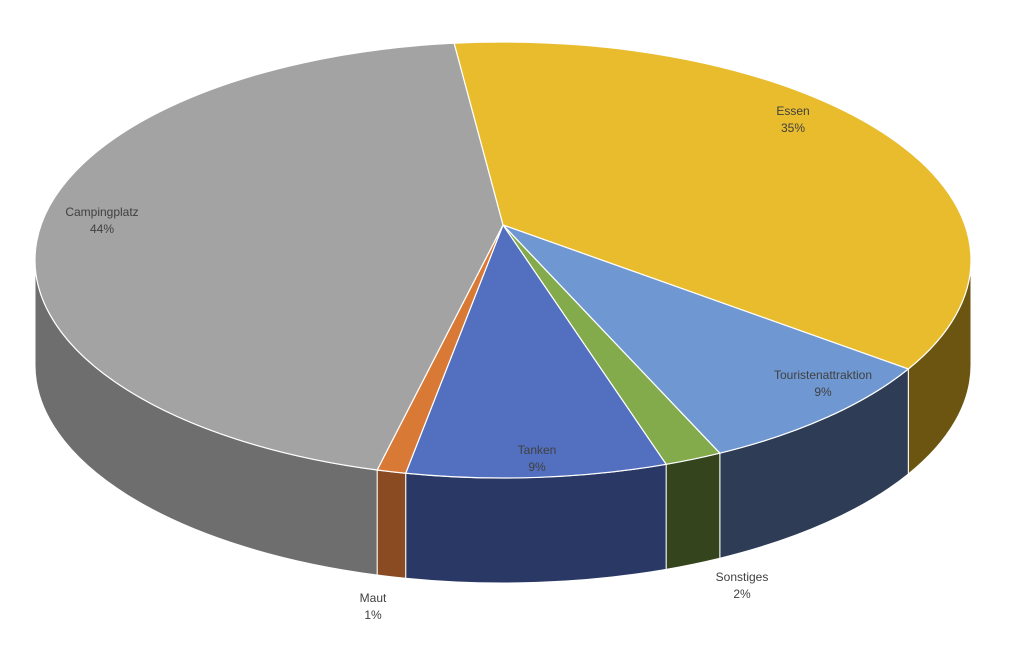  What do you see at coordinates (373, 615) in the screenshot?
I see `slice-value-label: 1%` at bounding box center [373, 615].